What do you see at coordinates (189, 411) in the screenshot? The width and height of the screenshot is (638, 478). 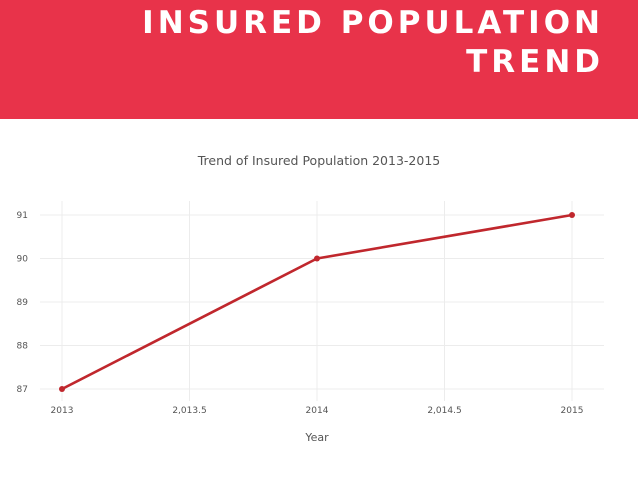 I see `x-tick-label: 2,013.5` at bounding box center [189, 411].